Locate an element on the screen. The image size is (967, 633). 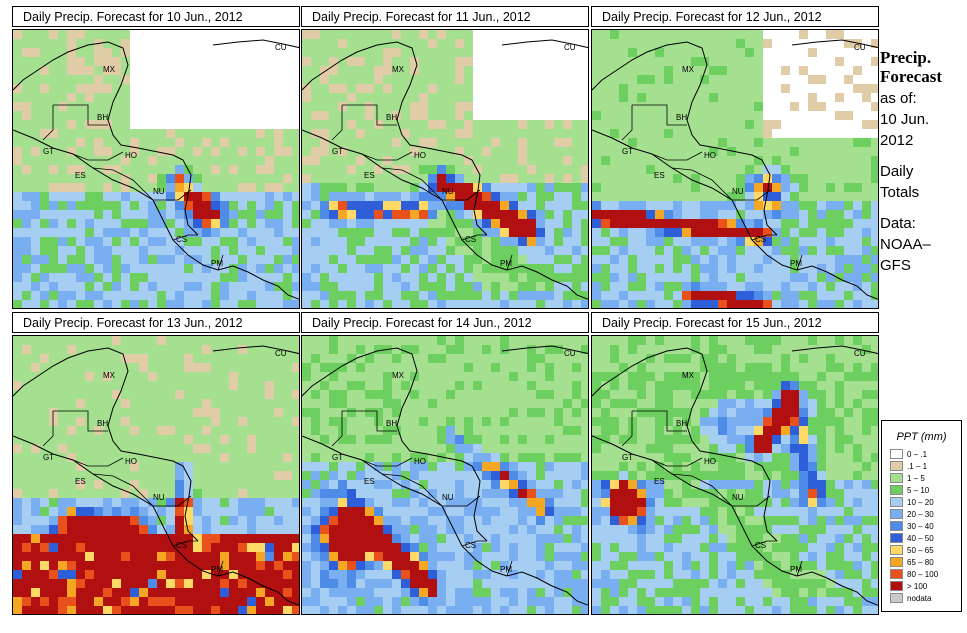
country-label: CS is located at coordinates (181, 545).